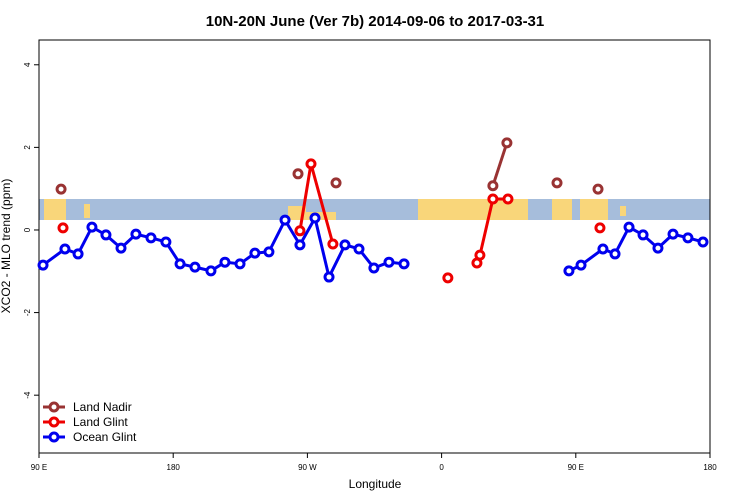  What do you see at coordinates (6, 246) in the screenshot?
I see `y-axis-label: XCO2 - MLO trend (ppm)` at bounding box center [6, 246].